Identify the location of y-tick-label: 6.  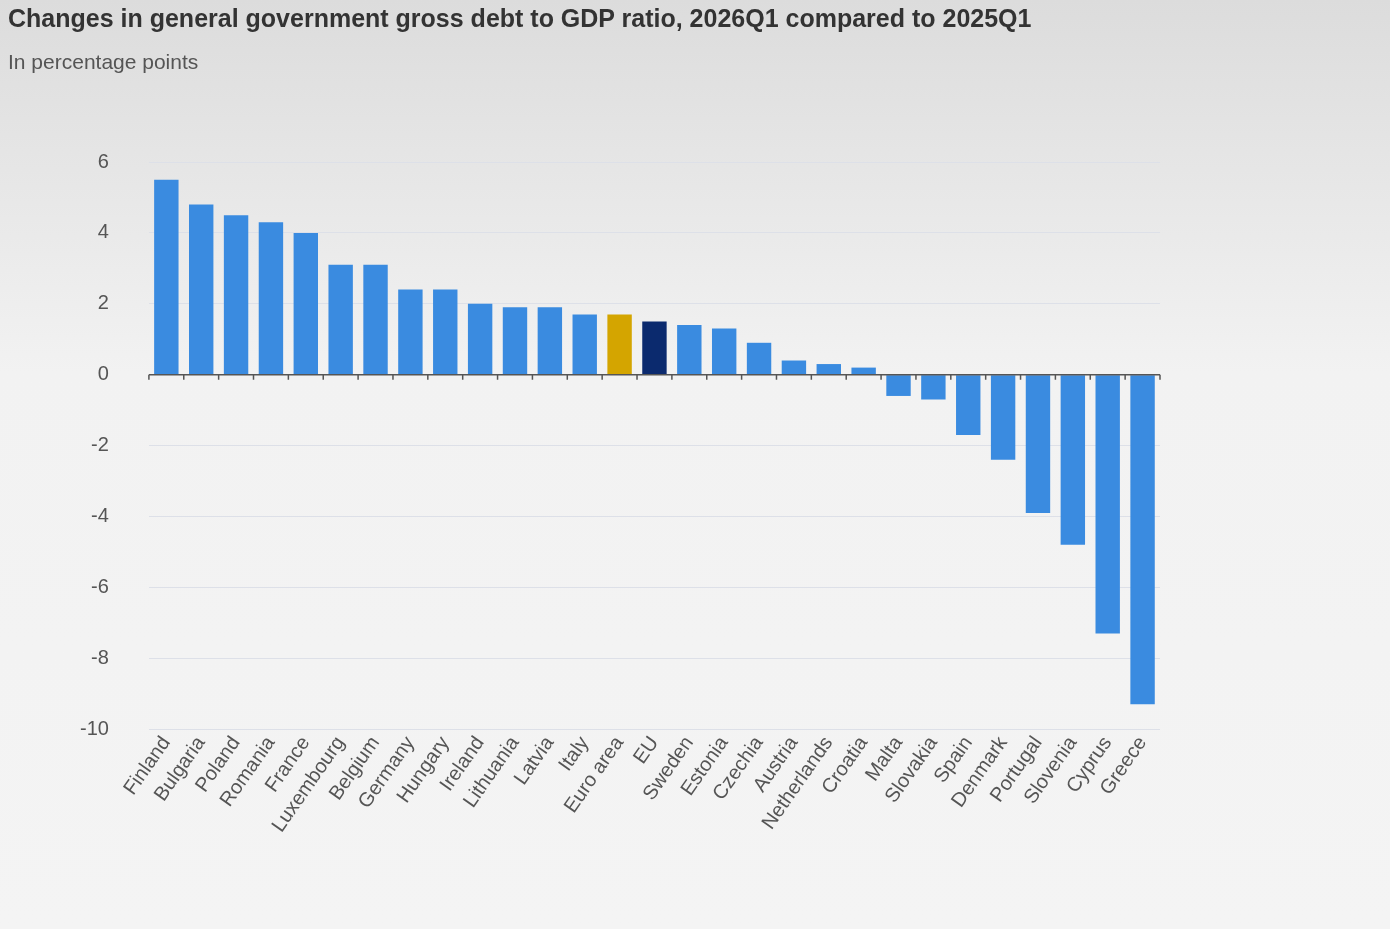
(103, 160).